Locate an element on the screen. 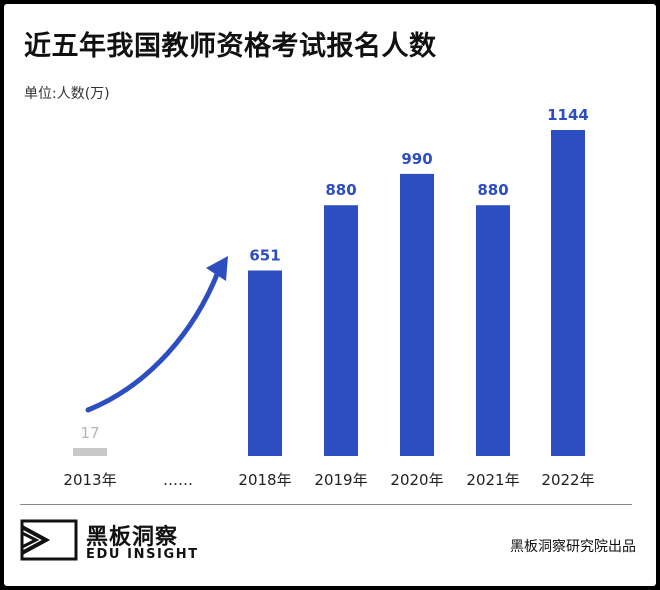  chart-title: 近五年我国教师资格考试报名人数 is located at coordinates (230, 46).